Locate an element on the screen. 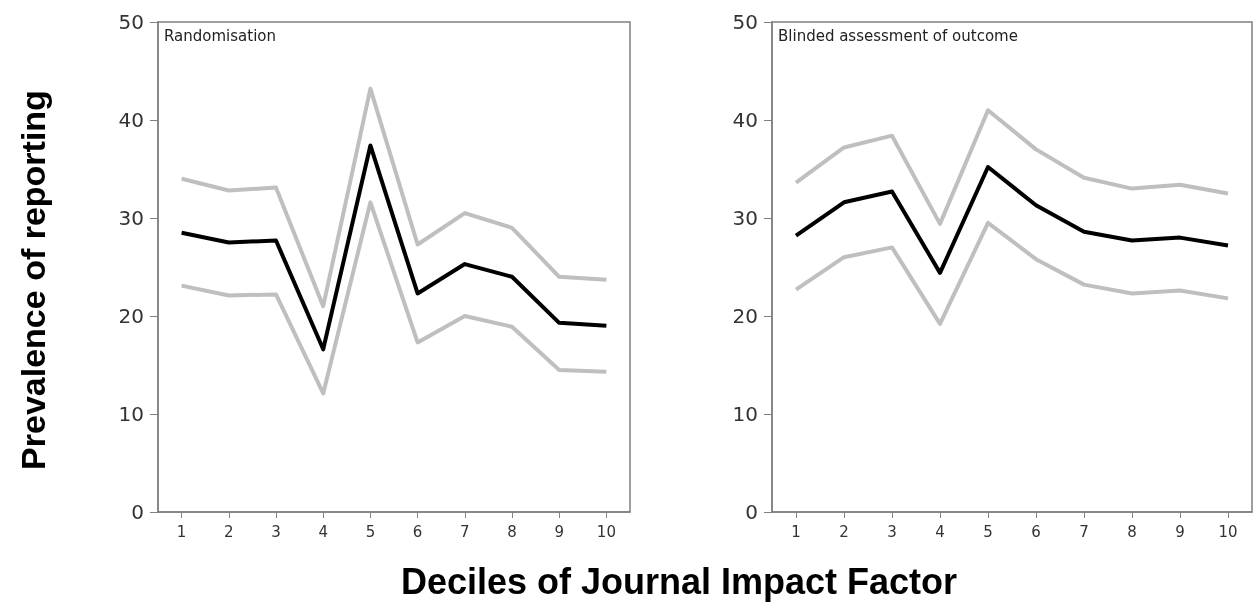 This screenshot has height=612, width=1258. annotation: Blinded assessment of outcome is located at coordinates (898, 35).